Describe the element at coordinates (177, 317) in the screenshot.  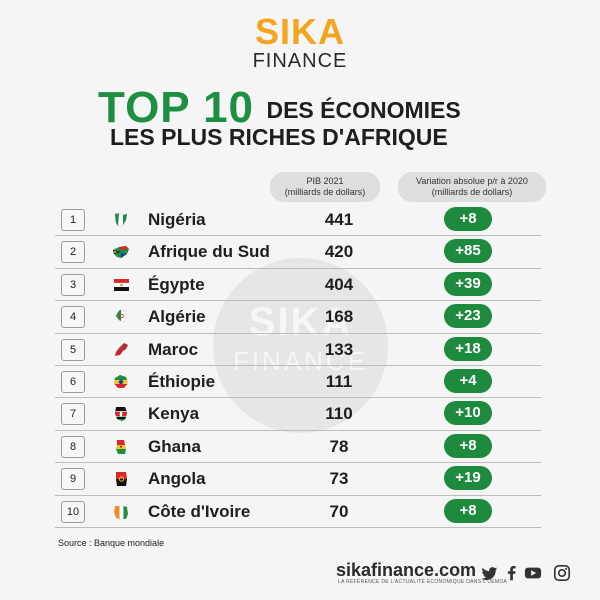
I see `country-name: Algérie` at that location.